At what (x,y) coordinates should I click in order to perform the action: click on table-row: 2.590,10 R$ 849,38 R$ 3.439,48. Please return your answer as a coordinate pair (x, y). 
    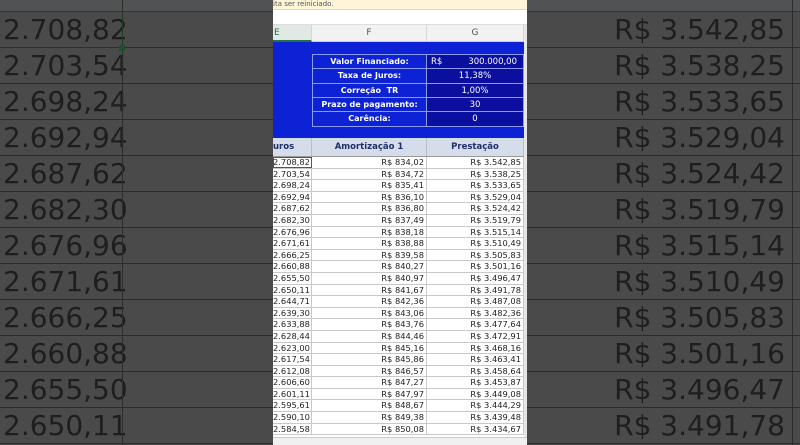
    Looking at the image, I should click on (398, 418).